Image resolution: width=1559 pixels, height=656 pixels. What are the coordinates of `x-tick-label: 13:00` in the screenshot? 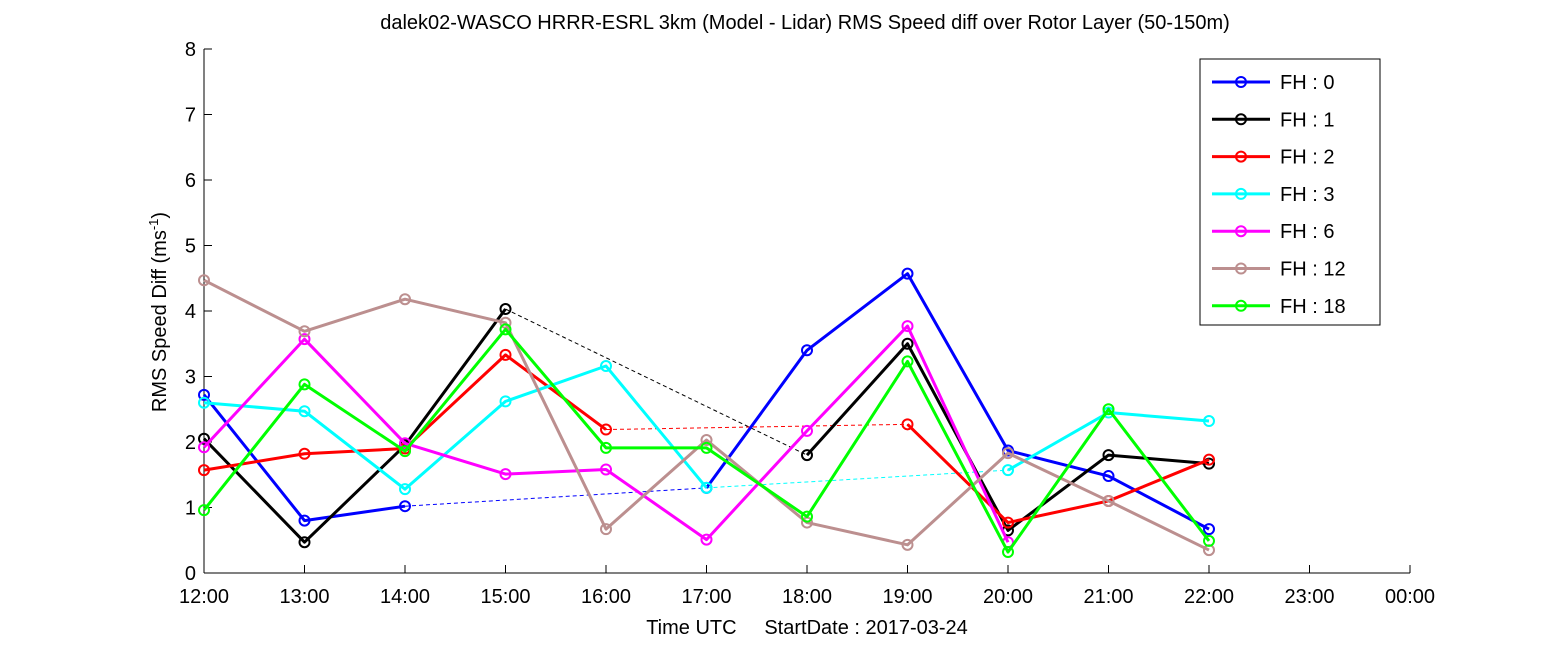 It's located at (304, 597).